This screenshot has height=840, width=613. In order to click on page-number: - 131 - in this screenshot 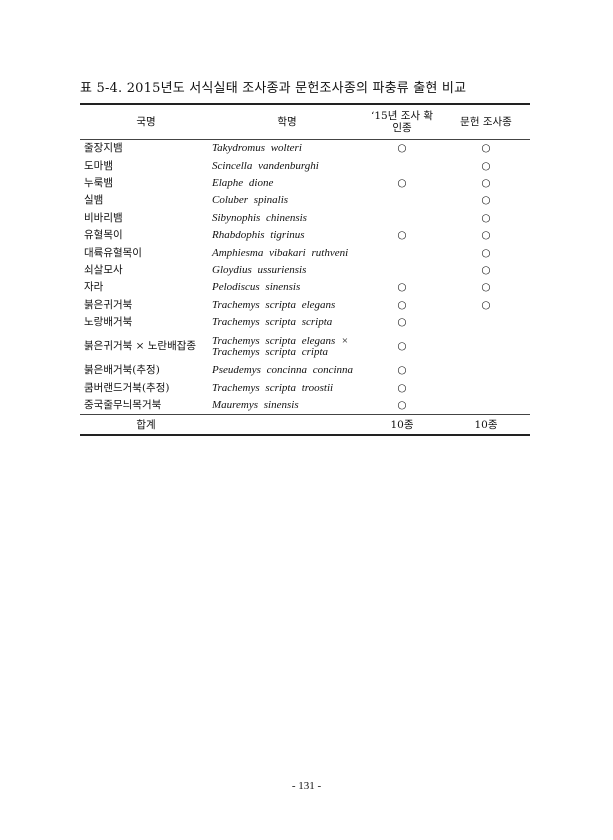, I will do `click(306, 786)`.